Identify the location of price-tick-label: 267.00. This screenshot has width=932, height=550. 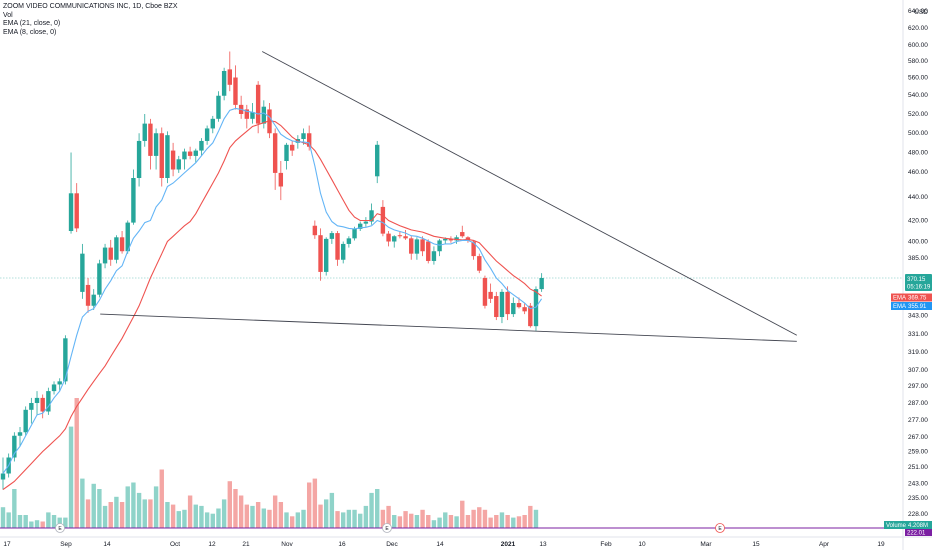
(918, 437).